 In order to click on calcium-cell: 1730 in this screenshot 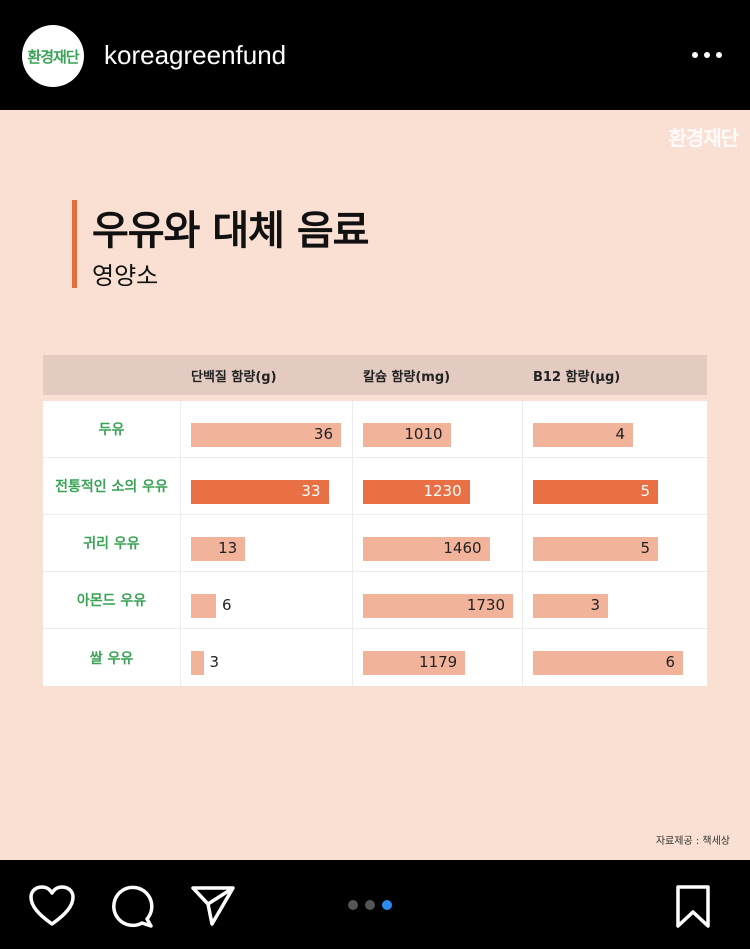, I will do `click(438, 600)`.